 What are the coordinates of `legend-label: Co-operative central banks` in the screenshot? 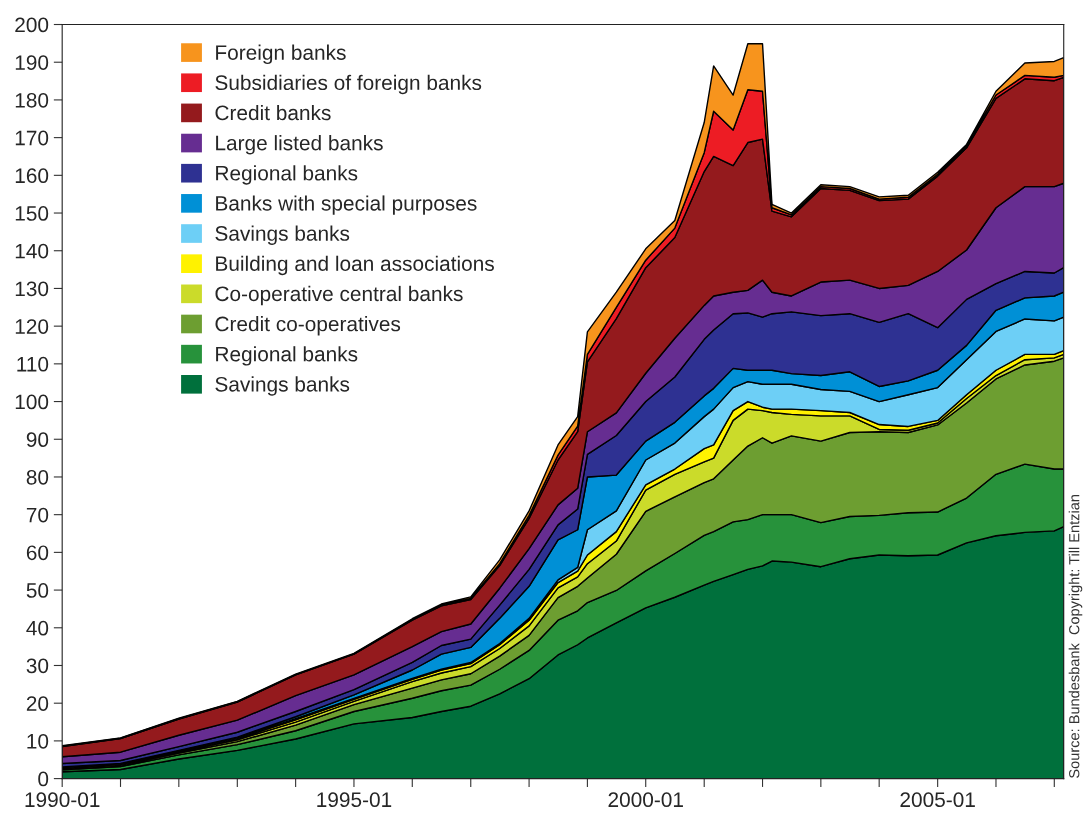 It's located at (339, 295).